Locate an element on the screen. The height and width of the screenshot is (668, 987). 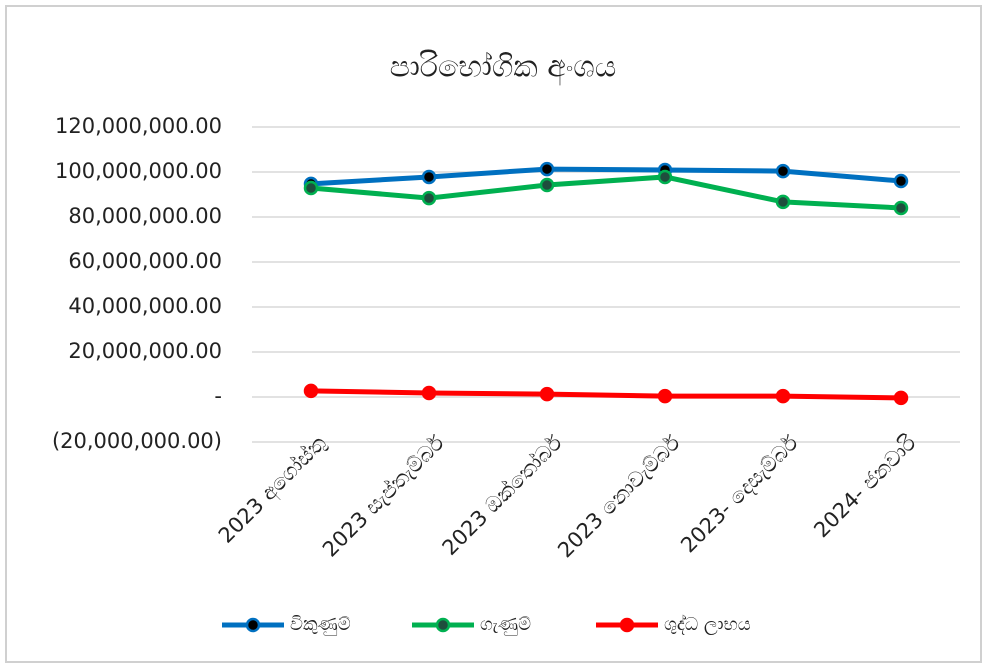
legend-label: විකුණුම් is located at coordinates (320, 624).